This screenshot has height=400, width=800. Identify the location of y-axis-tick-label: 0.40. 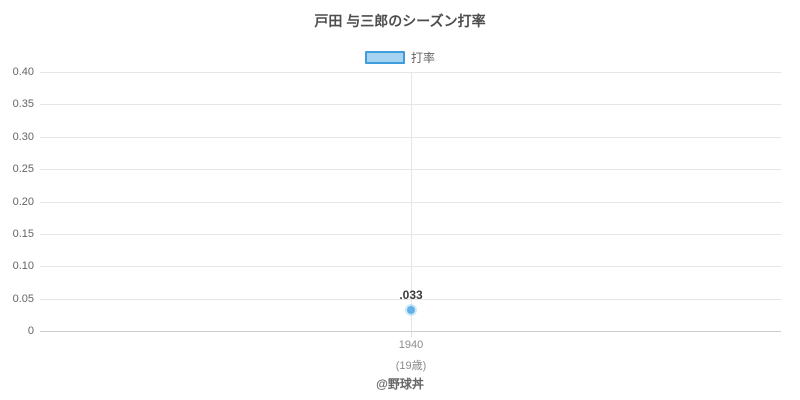
(23, 72).